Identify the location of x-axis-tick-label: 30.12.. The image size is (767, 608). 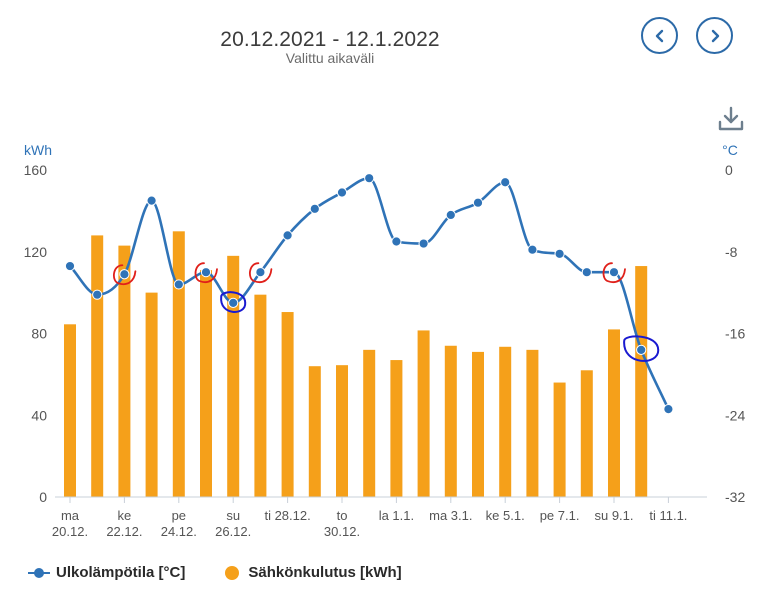
(342, 531).